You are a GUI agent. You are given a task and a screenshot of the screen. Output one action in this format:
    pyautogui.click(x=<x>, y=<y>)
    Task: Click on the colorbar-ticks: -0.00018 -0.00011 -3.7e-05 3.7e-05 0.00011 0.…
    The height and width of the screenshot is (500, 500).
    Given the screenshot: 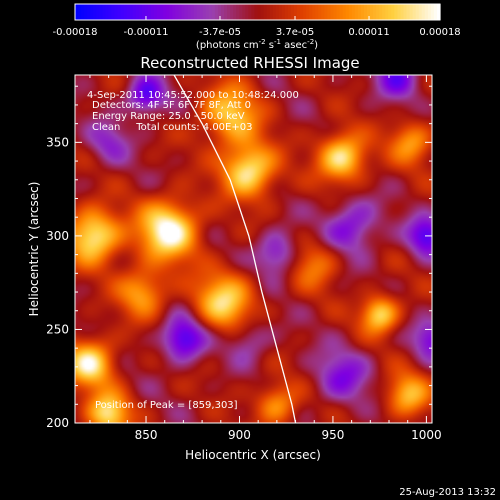 What is the action you would take?
    pyautogui.click(x=257, y=27)
    